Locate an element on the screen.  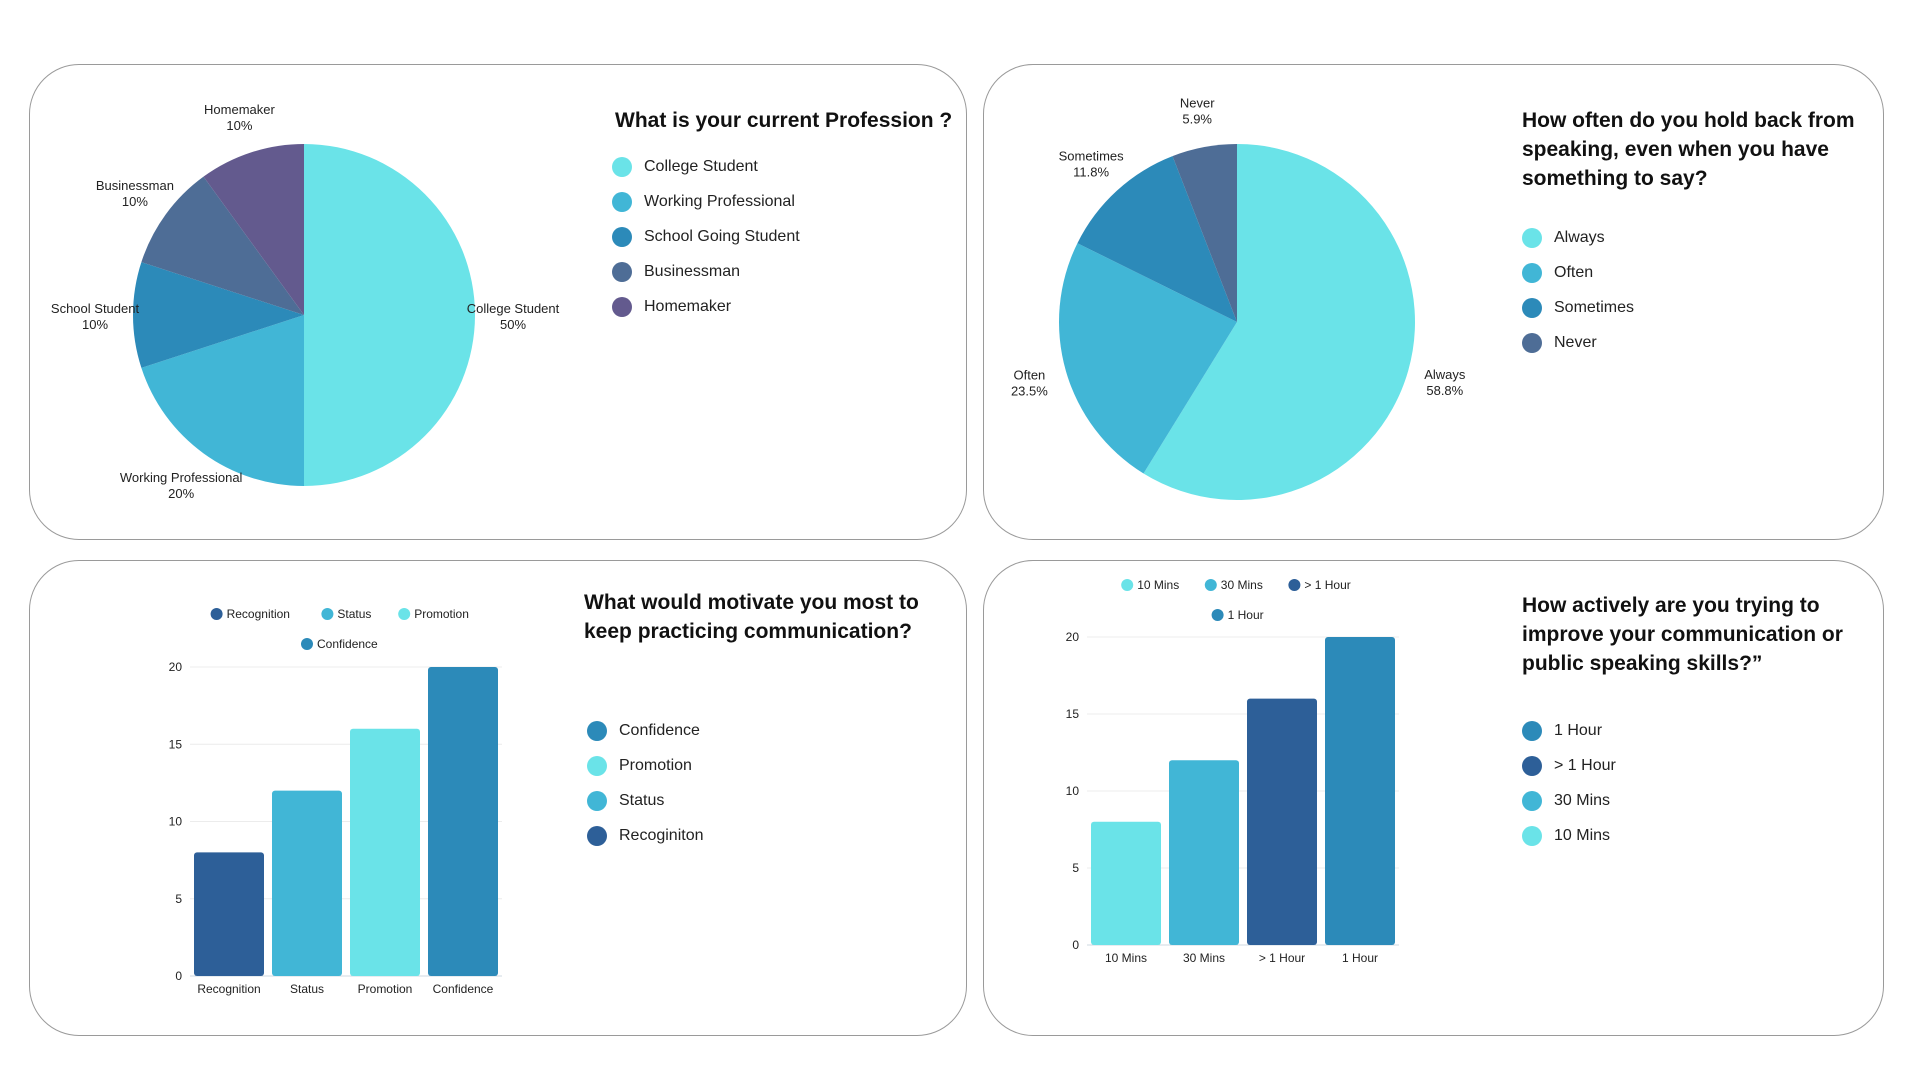
legend-motivation: Confidence Promotion Status Recoginiton is located at coordinates (645, 783).